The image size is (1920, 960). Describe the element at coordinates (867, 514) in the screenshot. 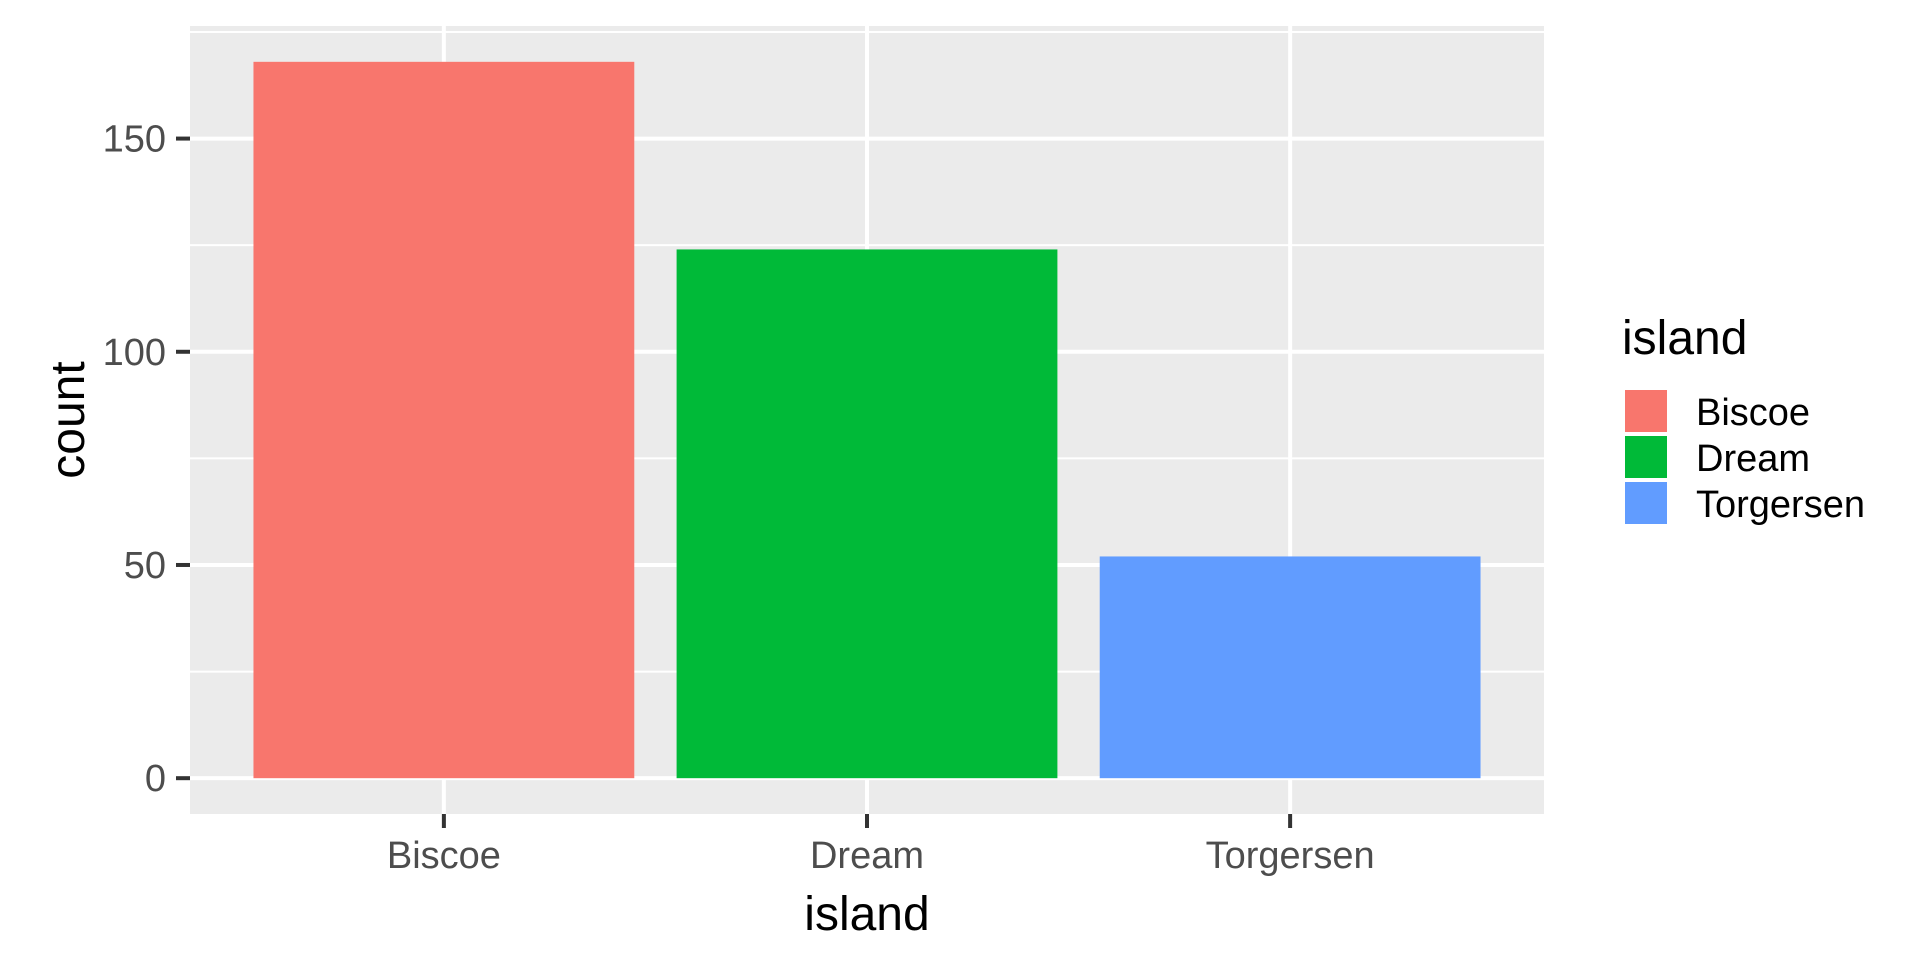

I see `bar-dream` at that location.